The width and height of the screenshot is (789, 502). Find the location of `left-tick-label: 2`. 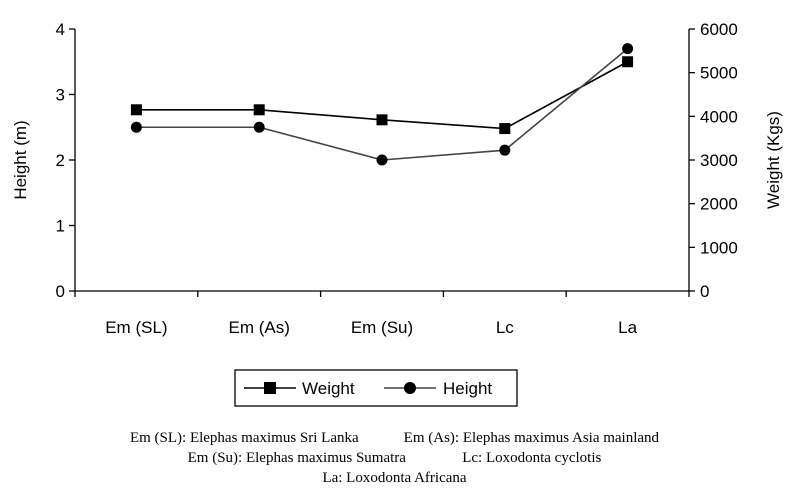

left-tick-label: 2 is located at coordinates (60, 160).